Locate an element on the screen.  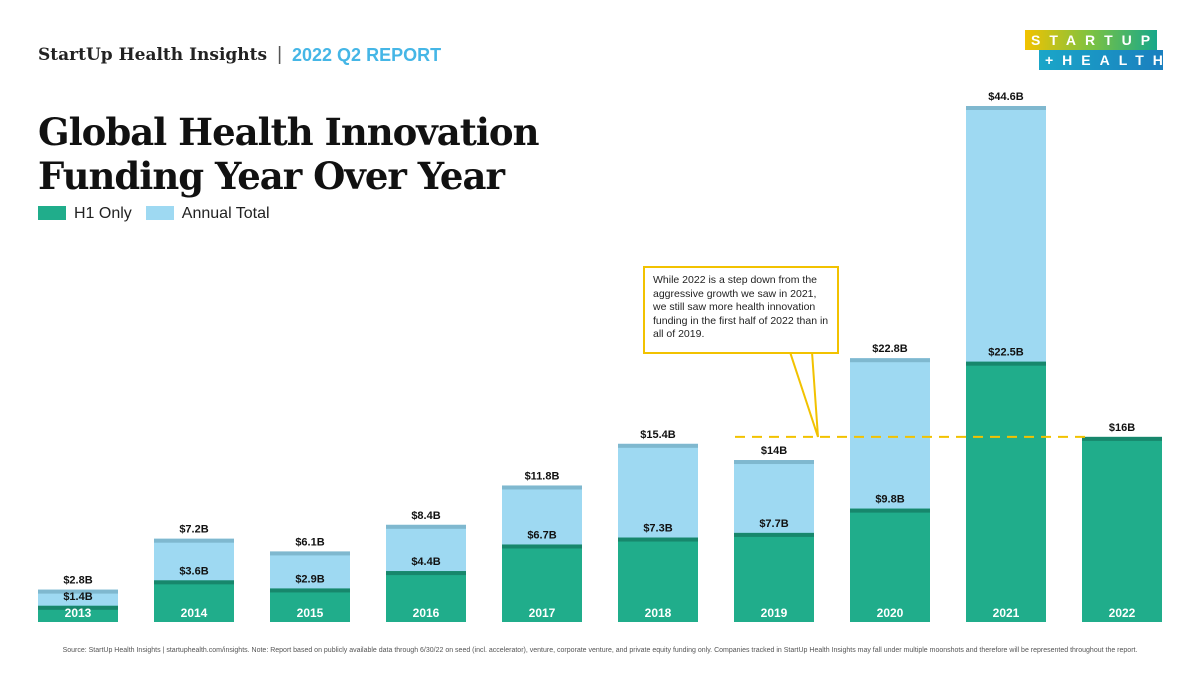
startup-health-logo: STARTUP +HEALTH is located at coordinates (1094, 50).